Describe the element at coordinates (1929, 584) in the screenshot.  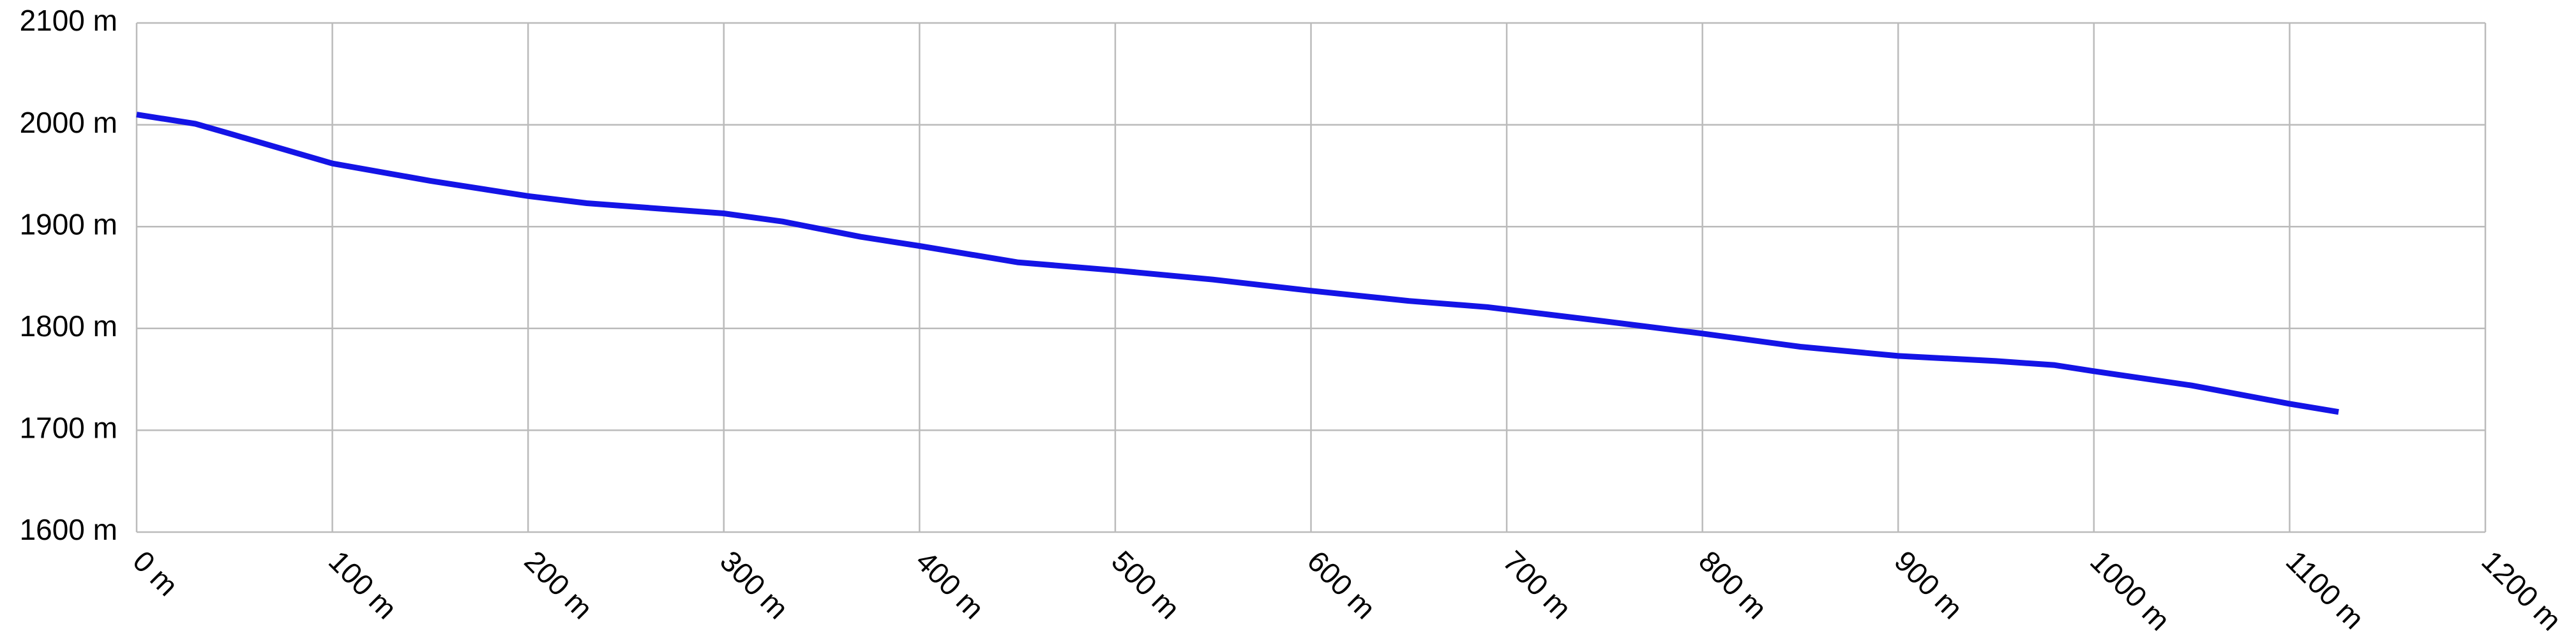
I see `x-tick-label: 900 m` at that location.